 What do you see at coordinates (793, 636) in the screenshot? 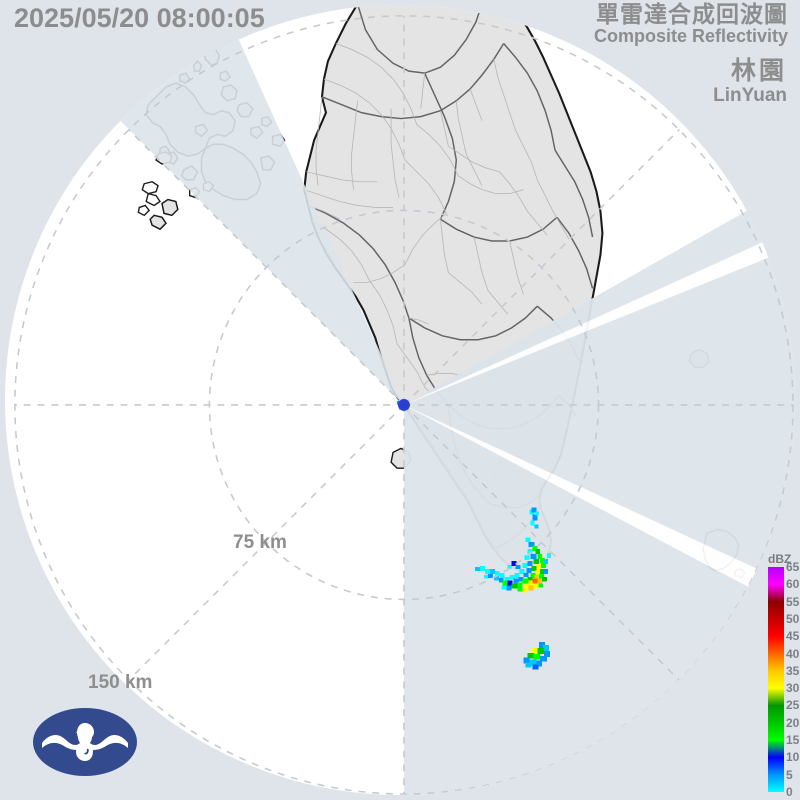
I see `legend-tick-45: 45` at bounding box center [793, 636].